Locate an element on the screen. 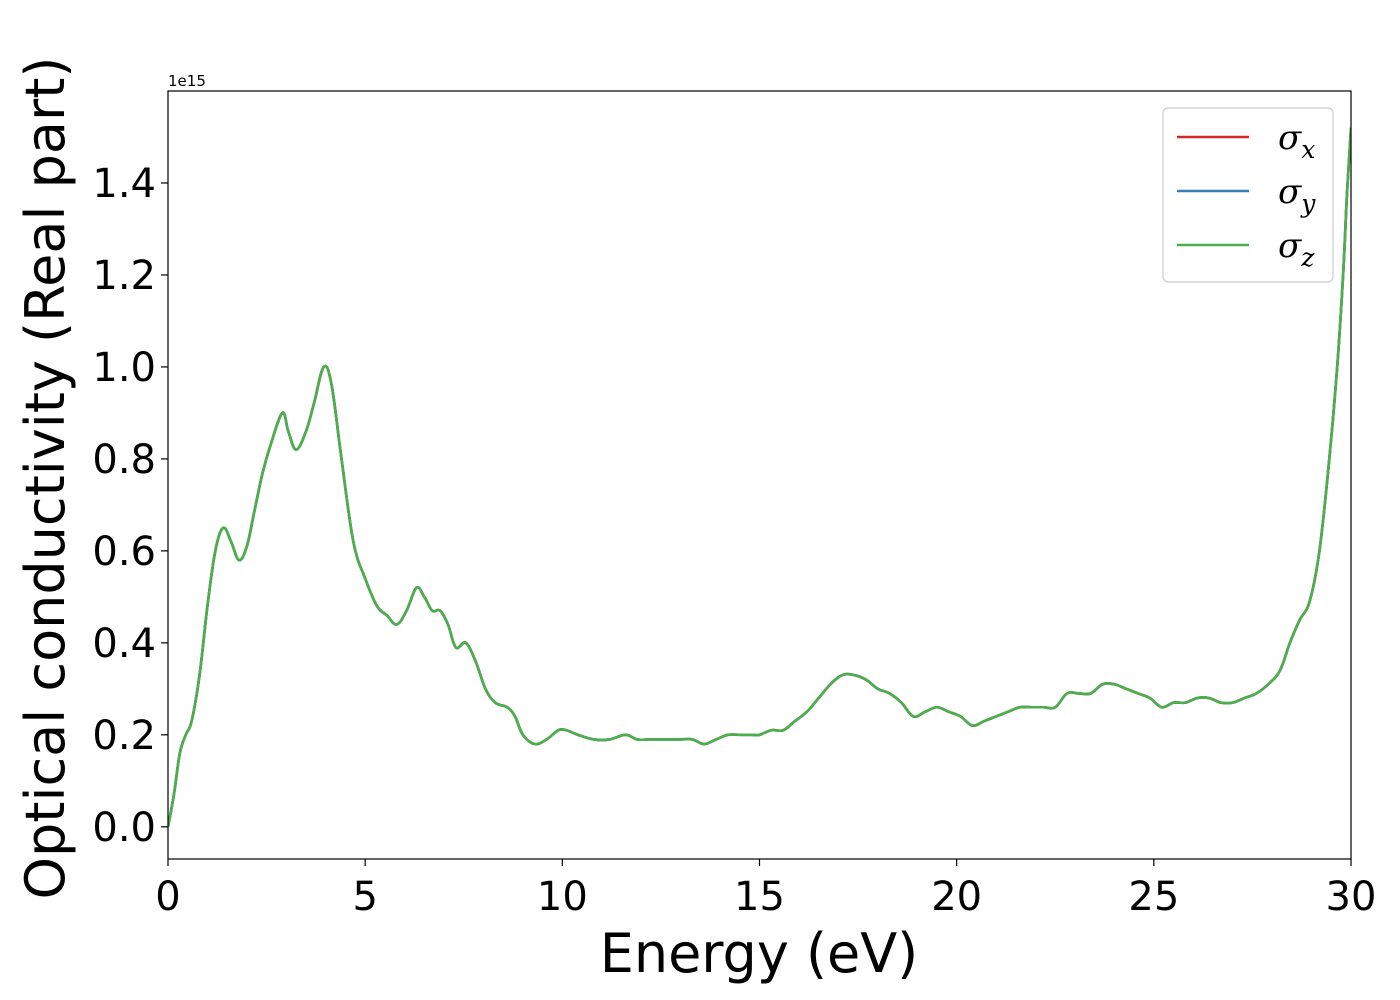  y-tick-label: 1.0 is located at coordinates (124, 368).